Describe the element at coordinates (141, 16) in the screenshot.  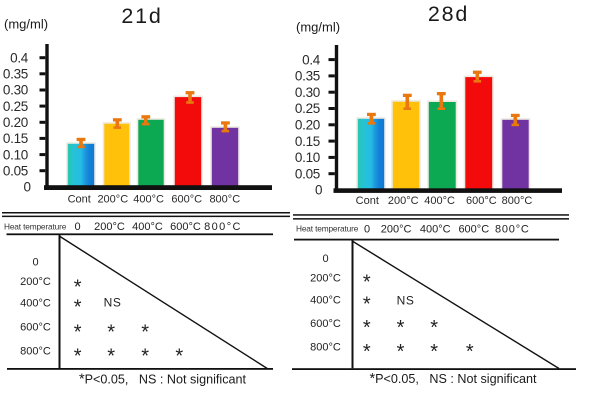
I see `svg-text: 21d` at that location.